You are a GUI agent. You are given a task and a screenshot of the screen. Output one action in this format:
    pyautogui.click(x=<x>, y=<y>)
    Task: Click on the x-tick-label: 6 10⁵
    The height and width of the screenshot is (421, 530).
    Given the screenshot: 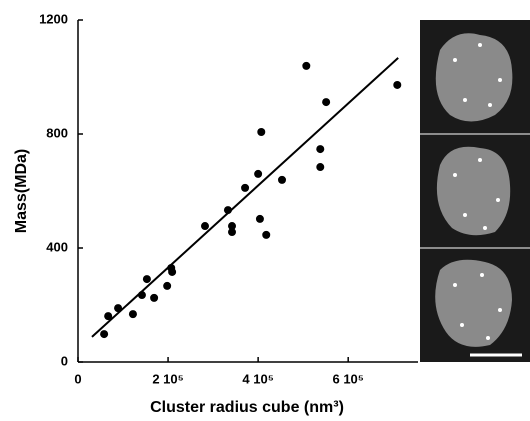 What is the action you would take?
    pyautogui.click(x=347, y=378)
    